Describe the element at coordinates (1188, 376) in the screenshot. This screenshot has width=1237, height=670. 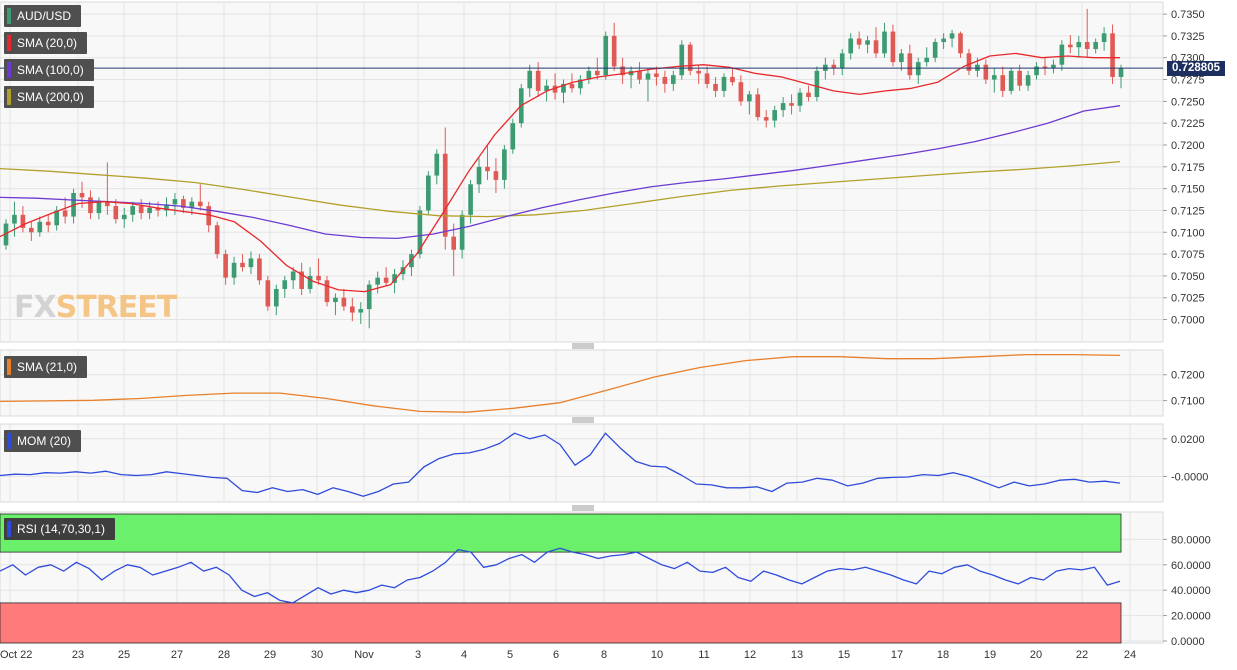
I see `y-tick-label: 0.7200` at that location.